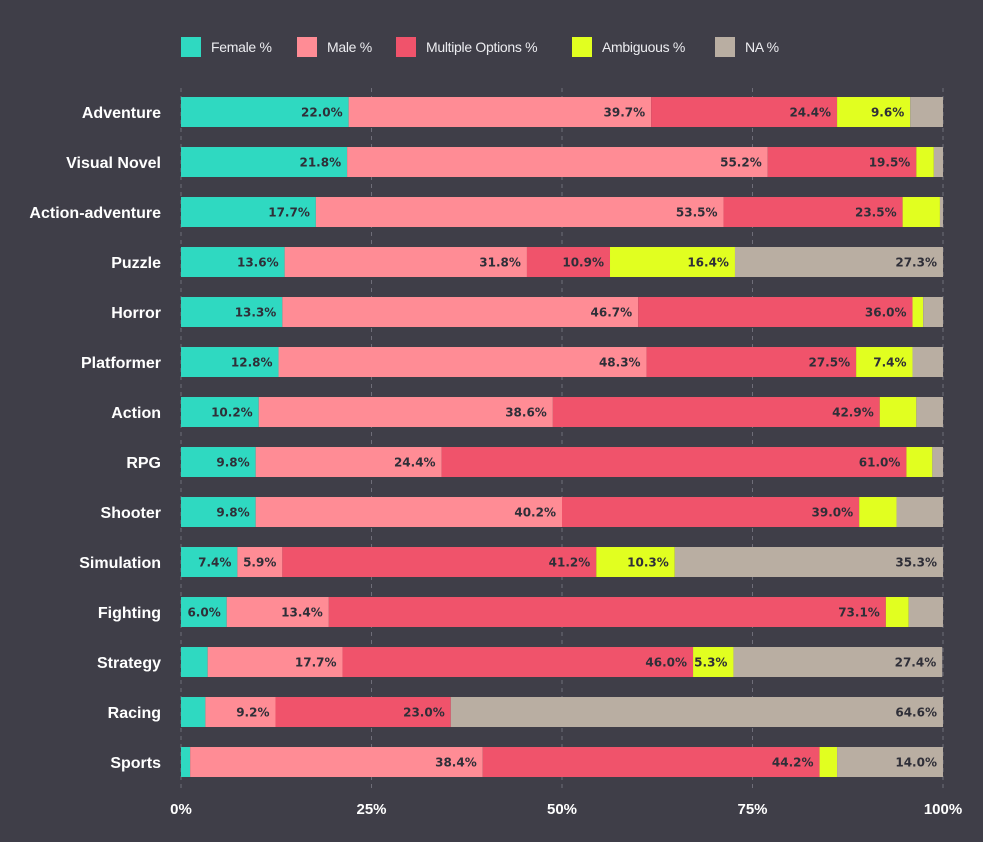  I want to click on category-label: Adventure, so click(121, 113).